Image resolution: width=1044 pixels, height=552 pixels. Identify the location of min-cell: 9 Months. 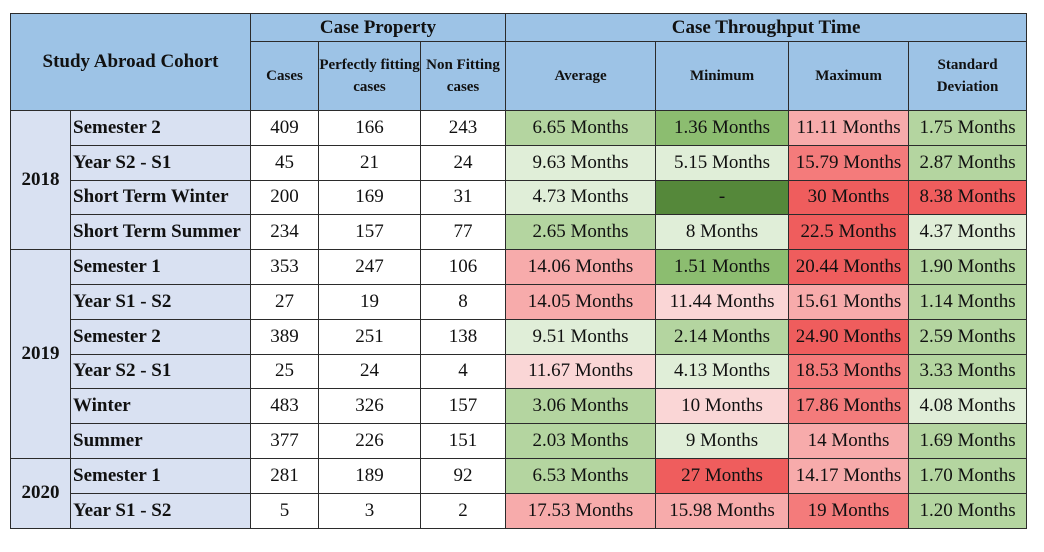
(722, 441).